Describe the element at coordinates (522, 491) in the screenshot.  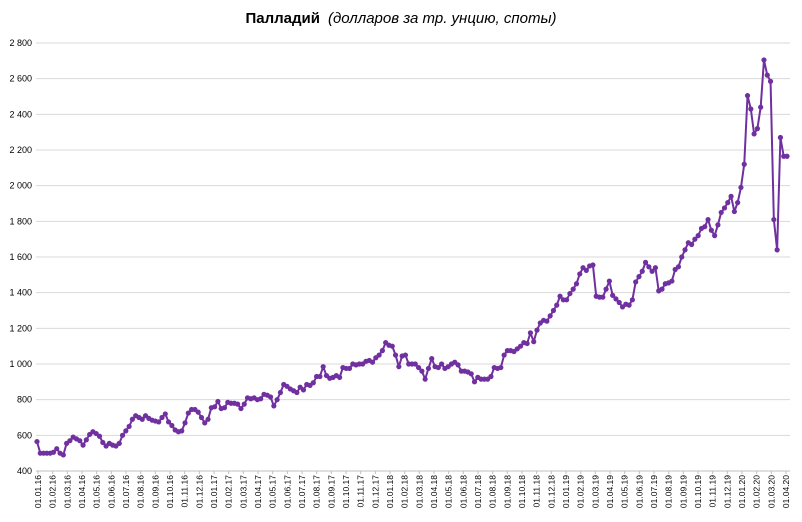
I see `x-tick-label: 01.10.18` at that location.